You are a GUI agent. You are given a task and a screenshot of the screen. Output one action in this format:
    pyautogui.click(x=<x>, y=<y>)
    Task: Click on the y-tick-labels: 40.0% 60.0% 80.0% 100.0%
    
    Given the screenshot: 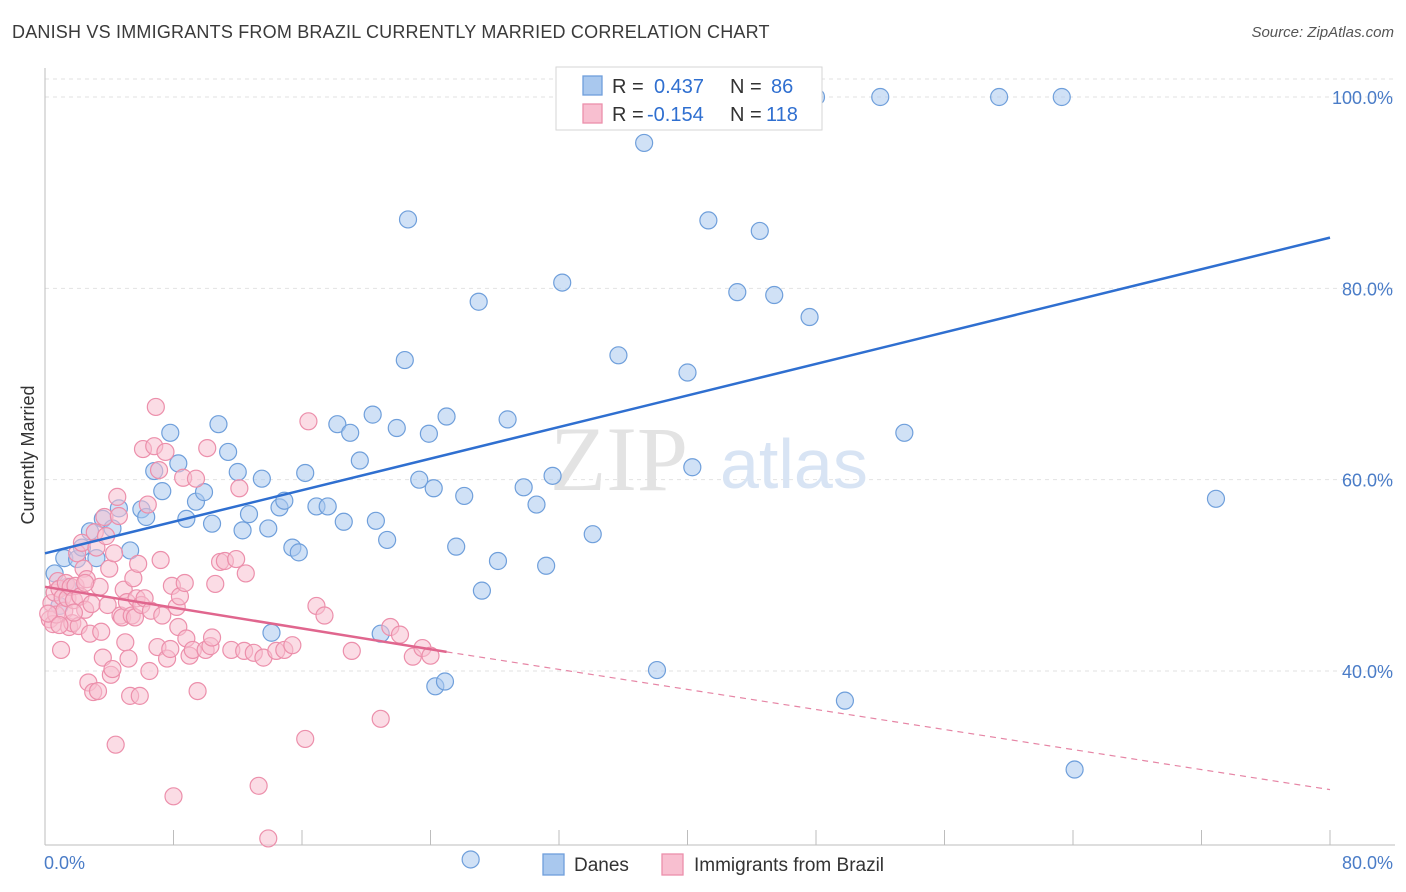 What is the action you would take?
    pyautogui.click(x=1362, y=385)
    